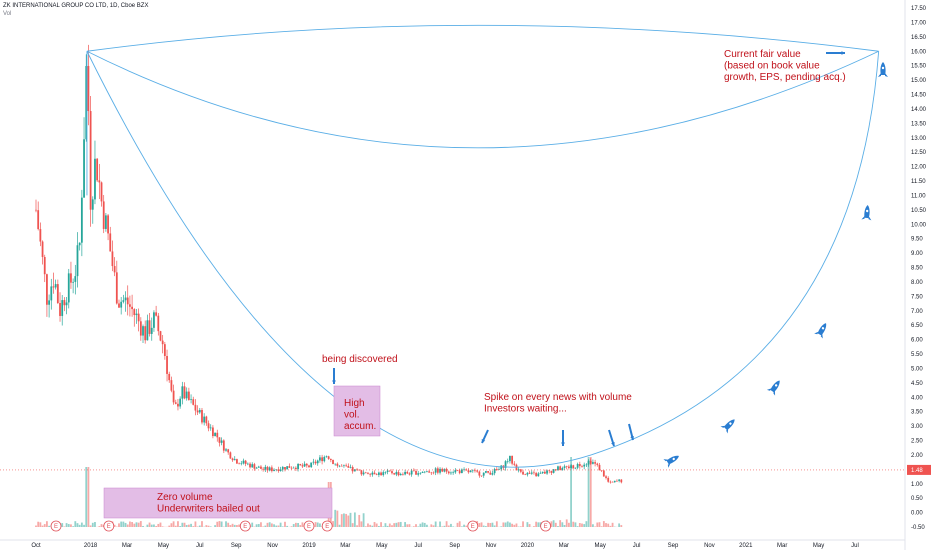 Image resolution: width=932 pixels, height=550 pixels. Describe the element at coordinates (483, 441) in the screenshot. I see `spike-arrow-1-head` at that location.